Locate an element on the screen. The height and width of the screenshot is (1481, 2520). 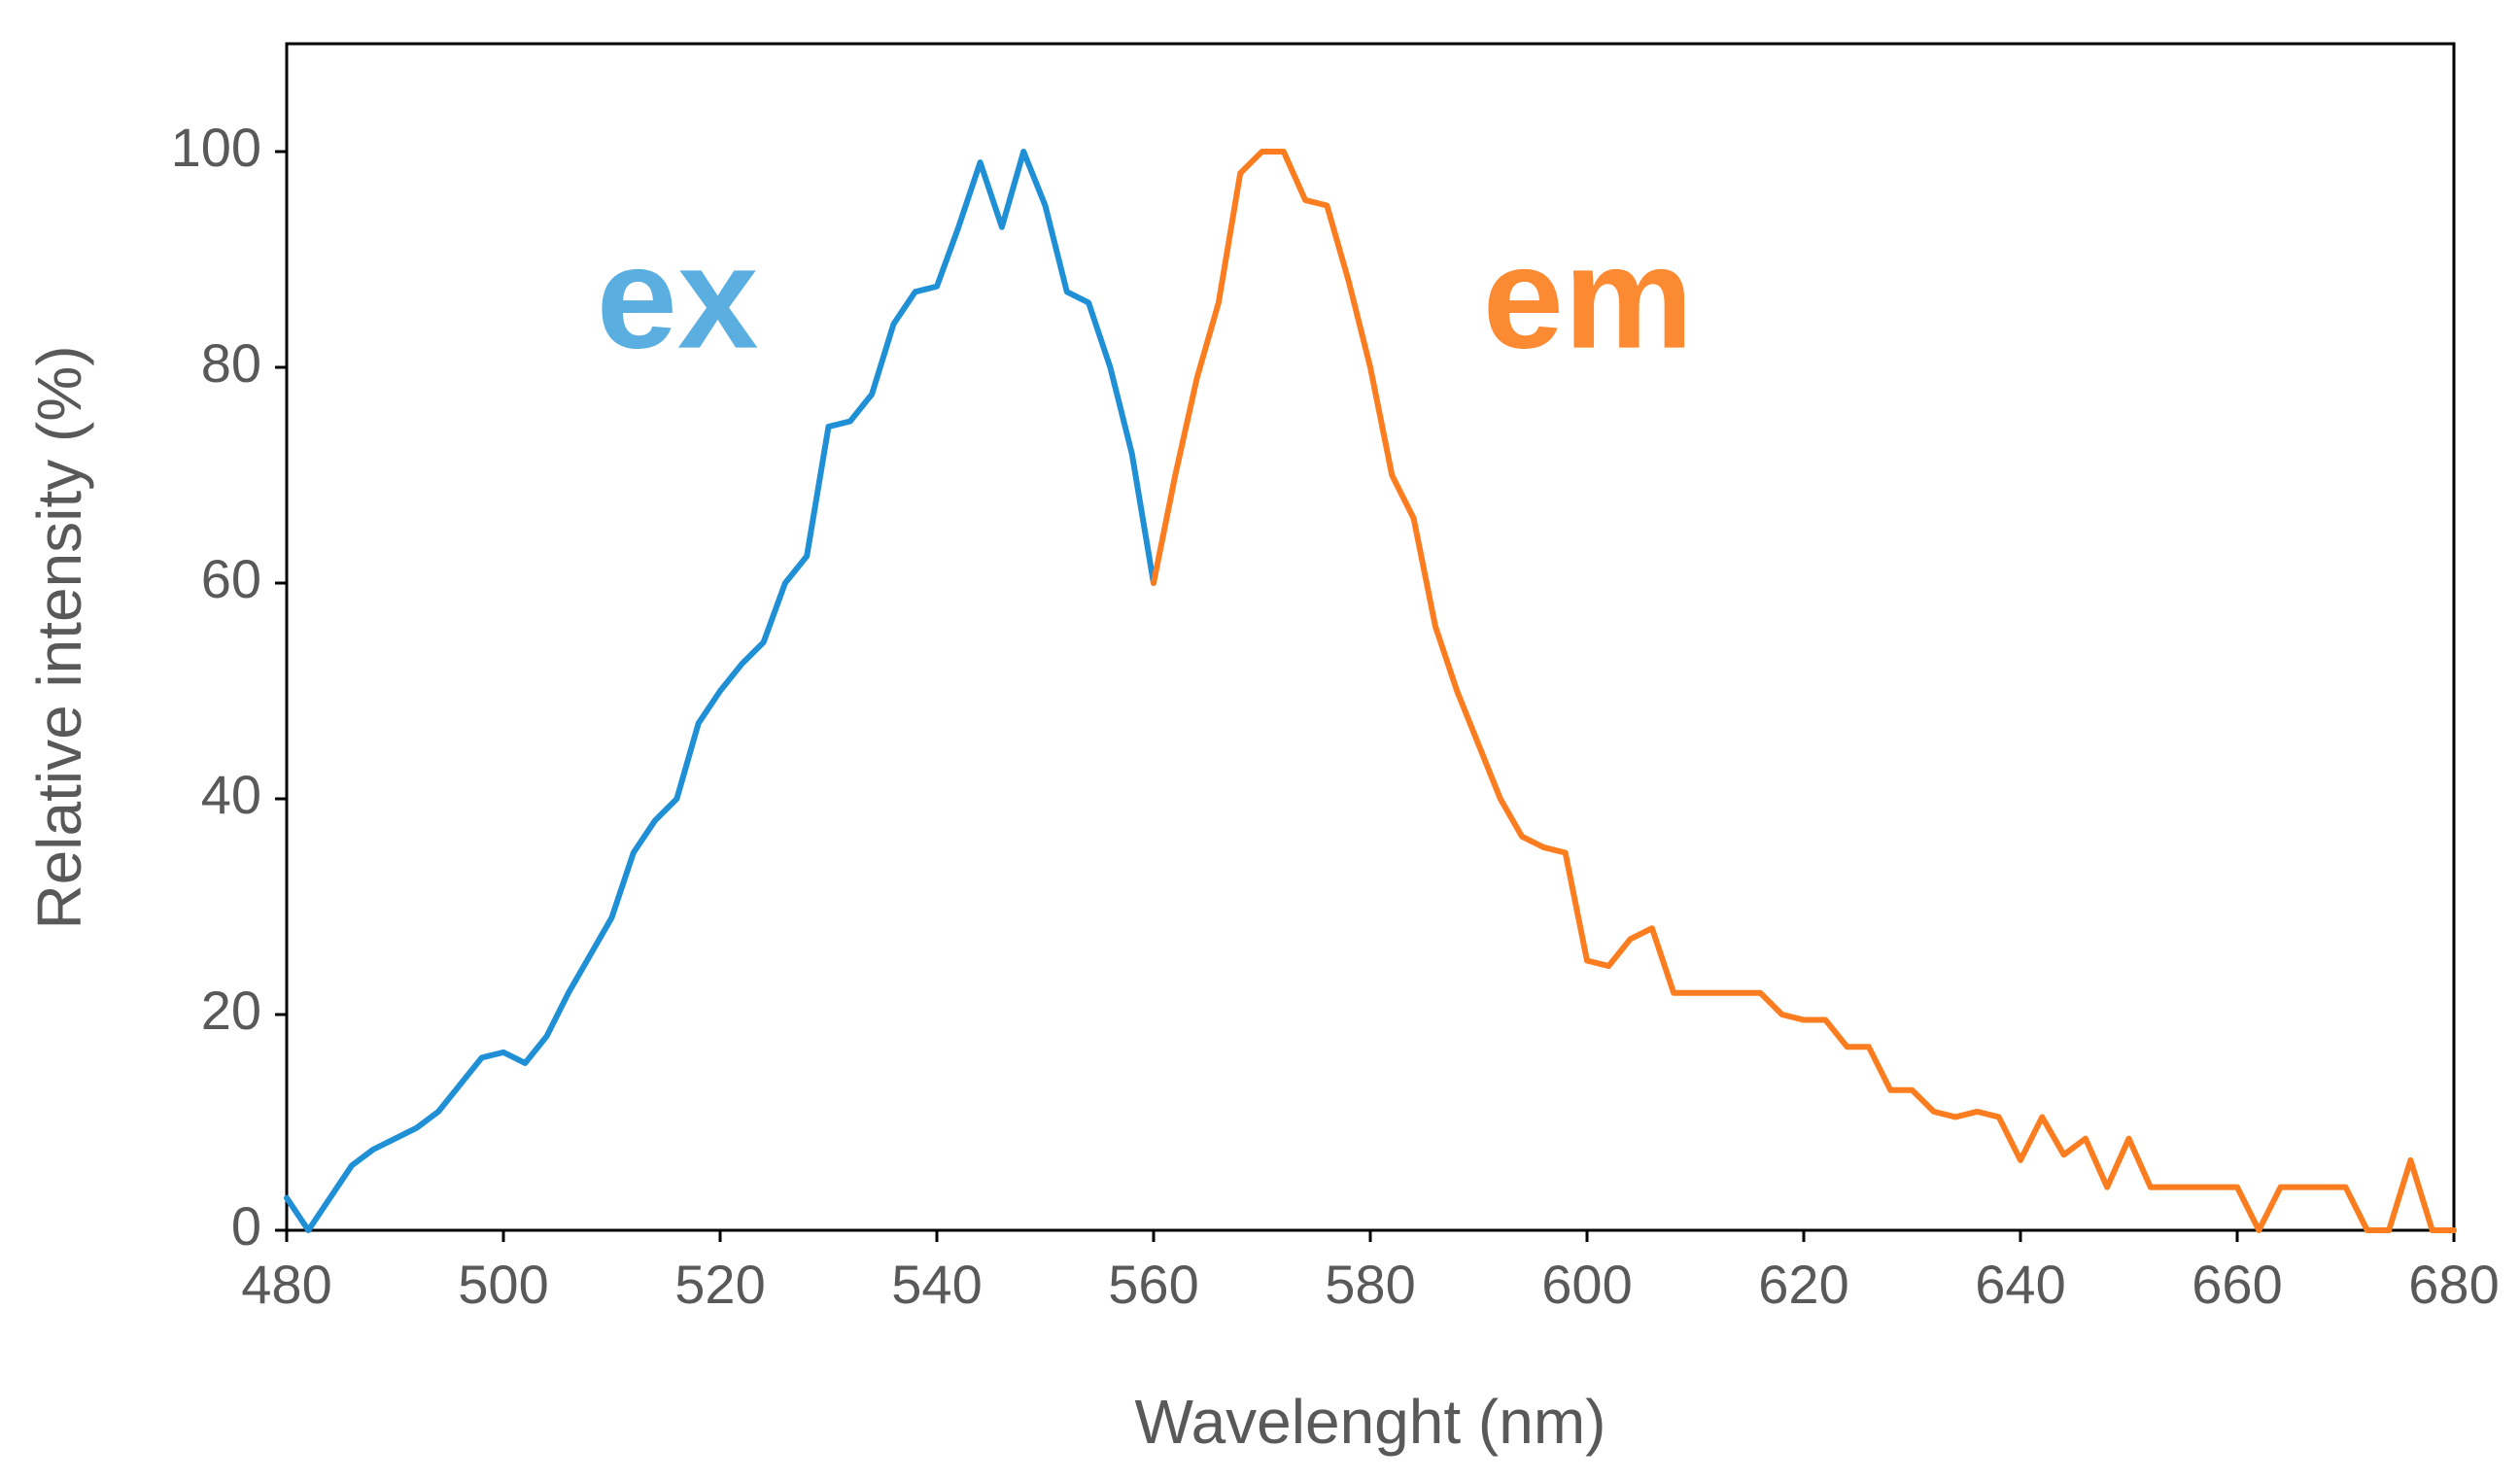
series-annotation: em is located at coordinates (1588, 297).